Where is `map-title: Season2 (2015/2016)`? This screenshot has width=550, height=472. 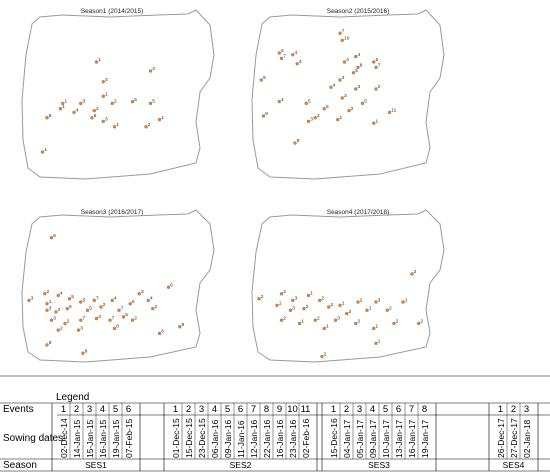 map-title: Season2 (2015/2016) is located at coordinates (358, 11).